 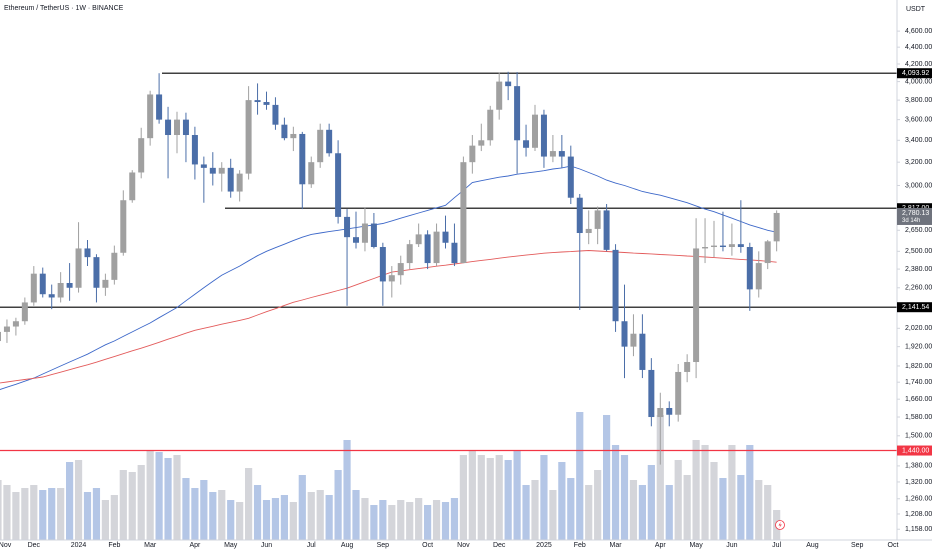 I want to click on x-tick-label: Nov, so click(x=463, y=545).